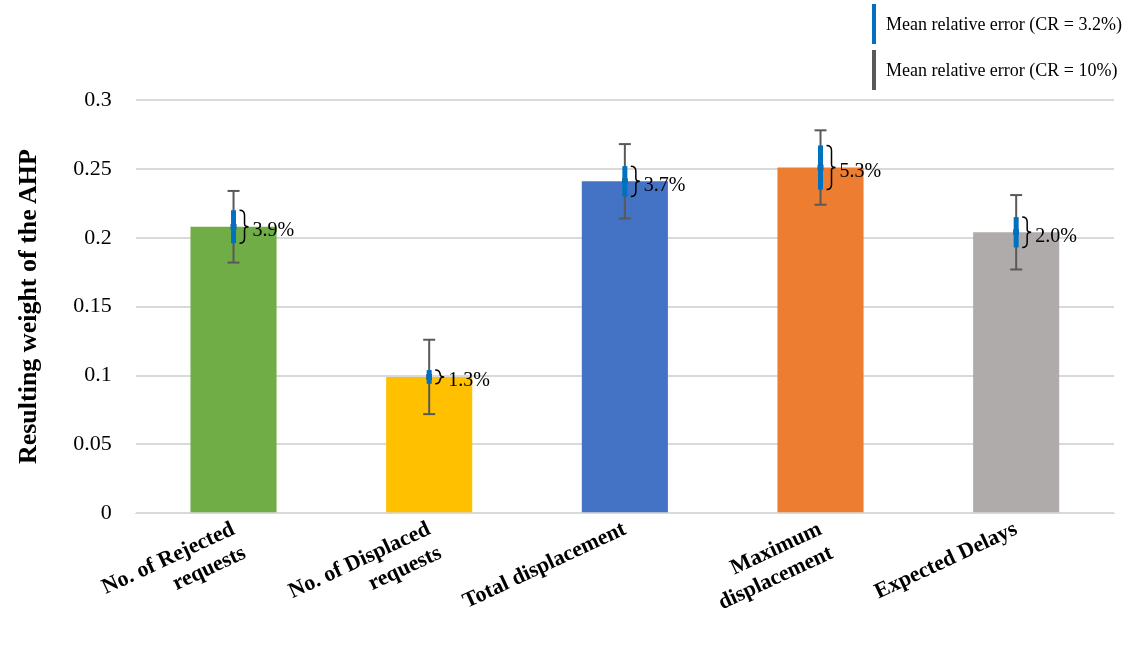  Describe the element at coordinates (28, 307) in the screenshot. I see `y-axis-title: Resulting weight of the AHP` at that location.